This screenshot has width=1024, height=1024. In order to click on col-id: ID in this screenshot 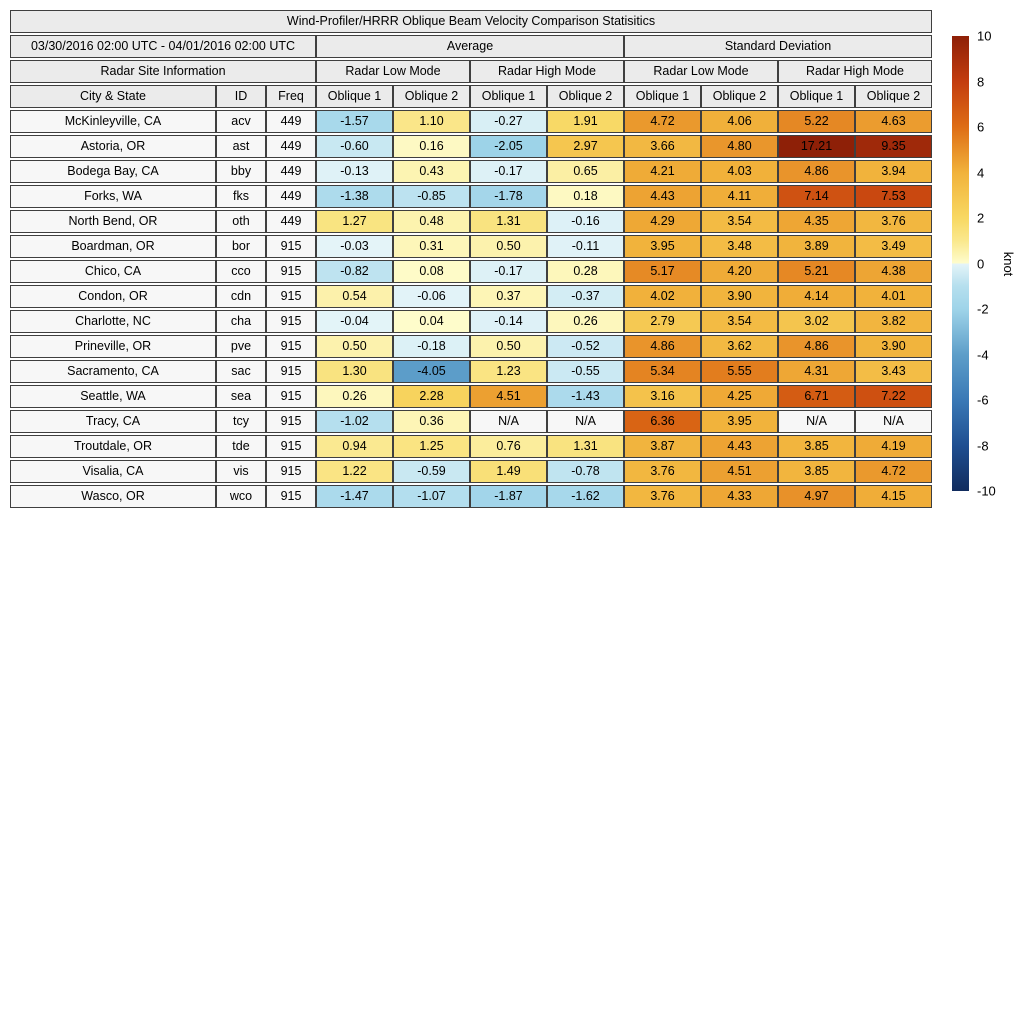, I will do `click(241, 96)`.